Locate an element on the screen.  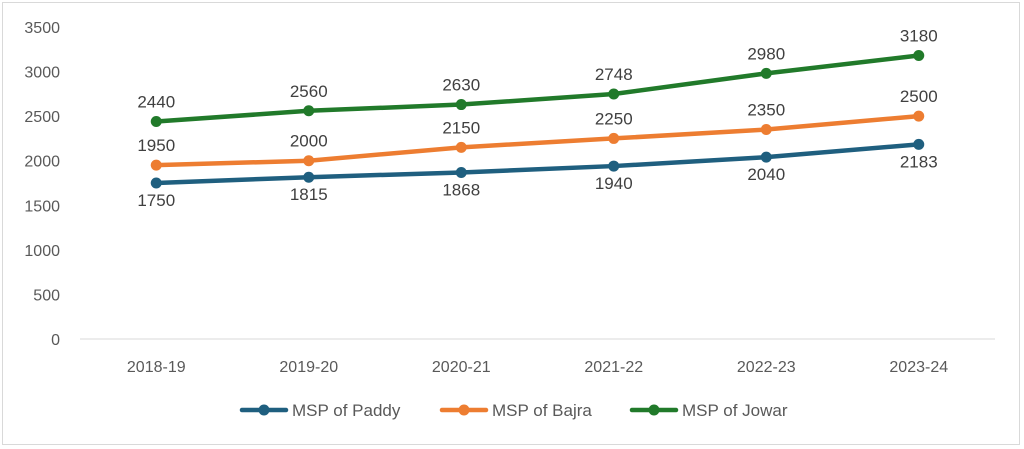
x-tick-label: 2018-19 is located at coordinates (156, 367).